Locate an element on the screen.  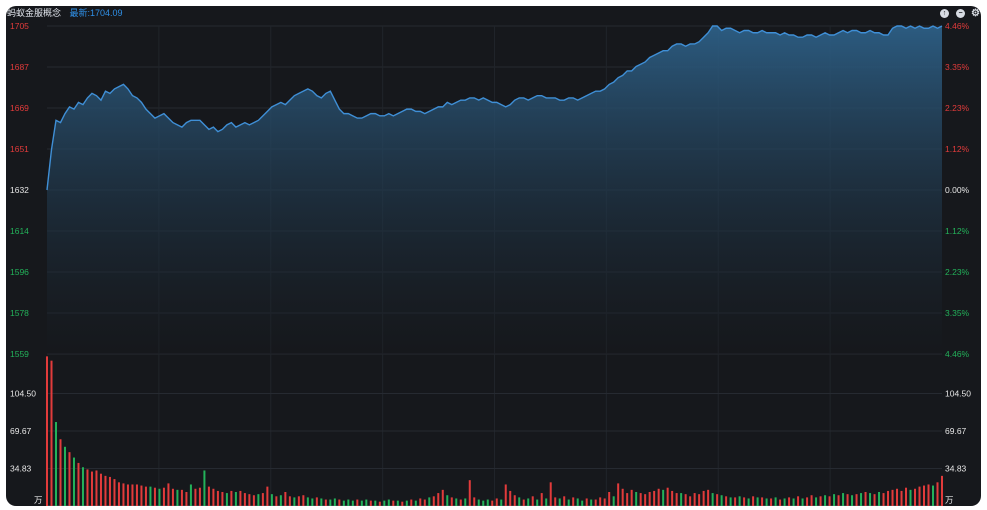
percent-tick-label-right: 3.35% is located at coordinates (957, 67).